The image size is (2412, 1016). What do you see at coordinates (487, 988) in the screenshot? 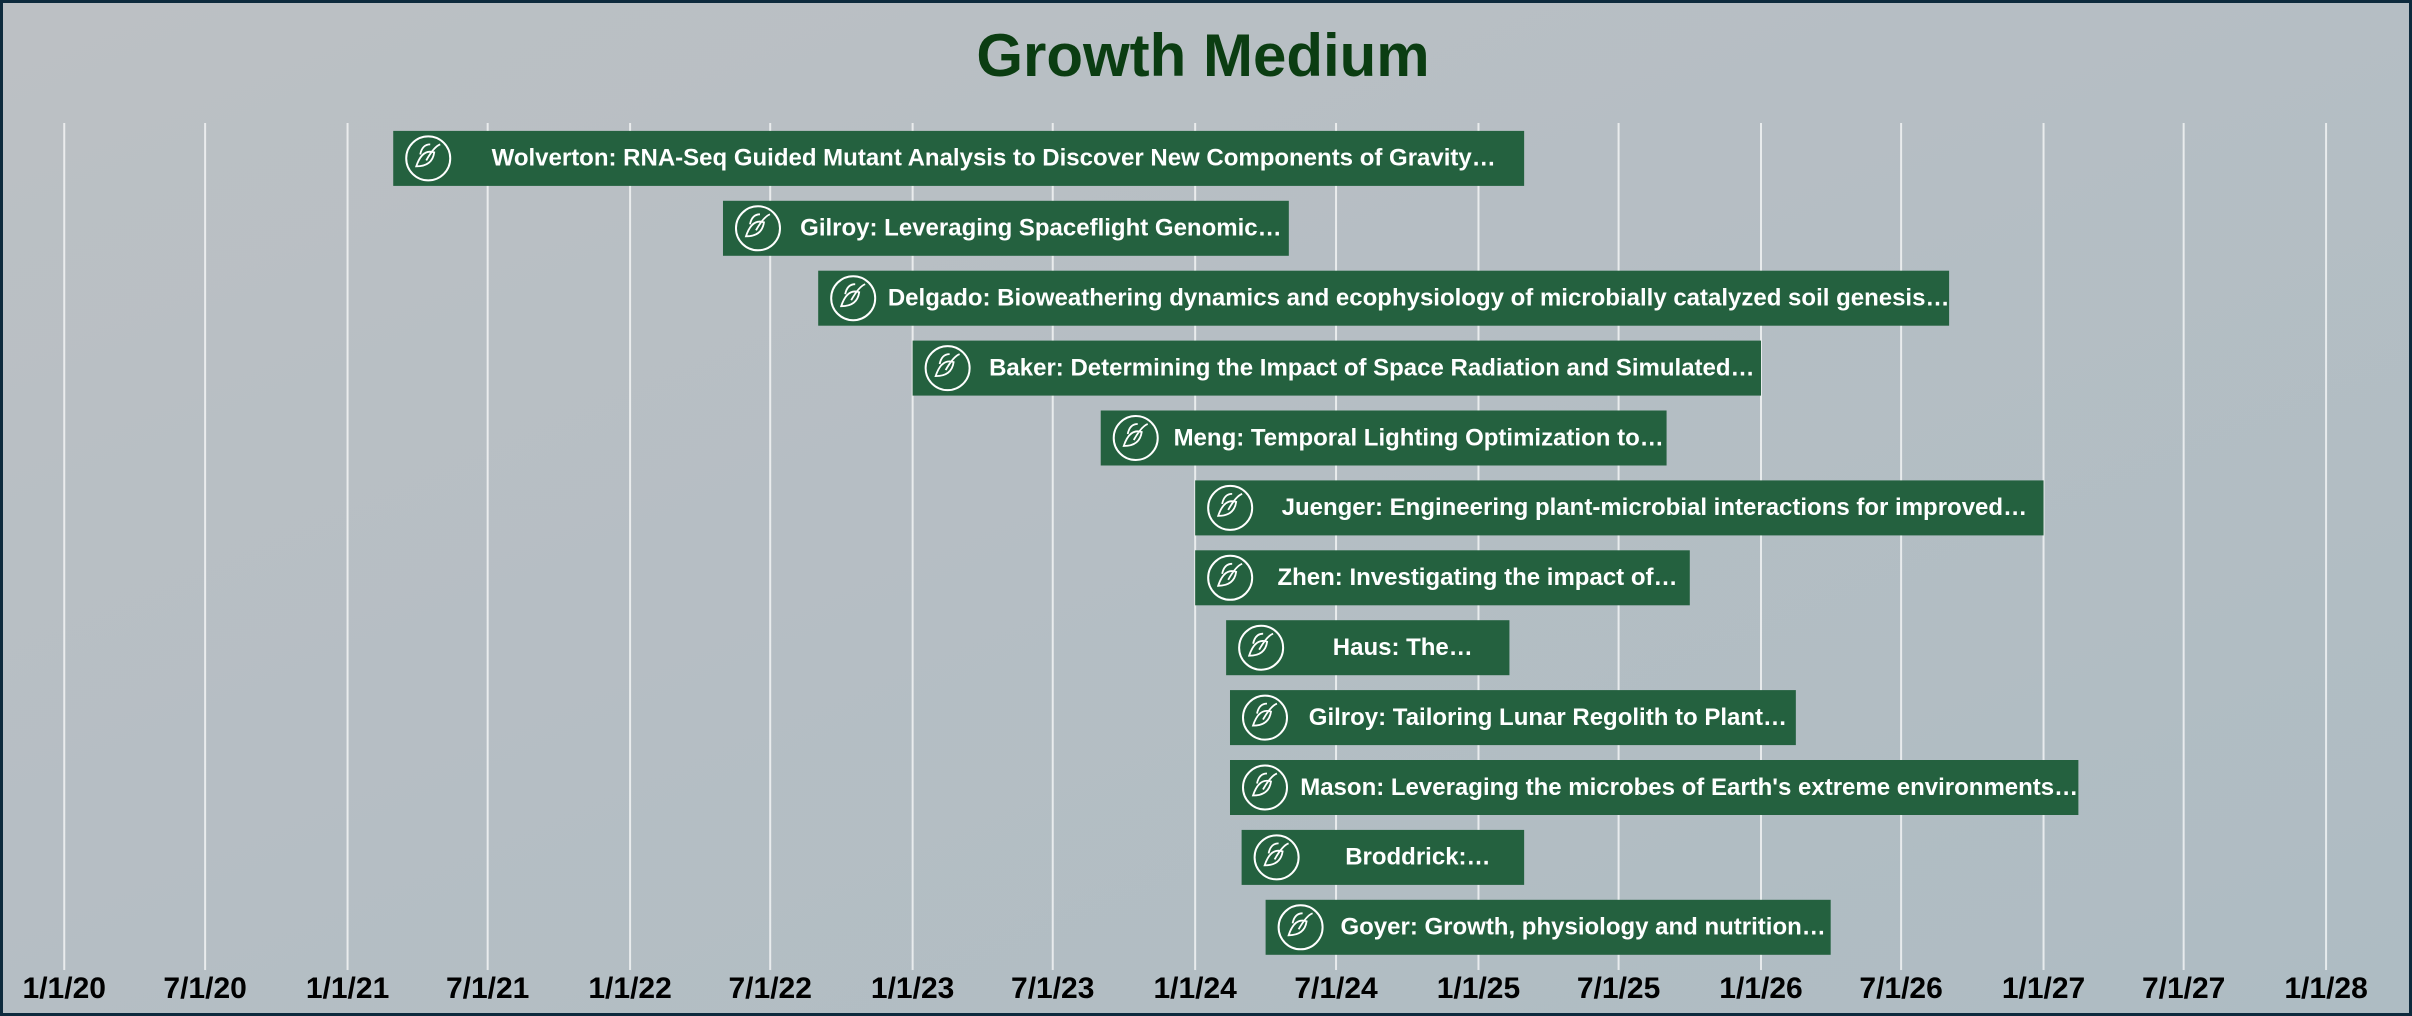
I see `x-tick-label: 7/1/21` at bounding box center [487, 988].